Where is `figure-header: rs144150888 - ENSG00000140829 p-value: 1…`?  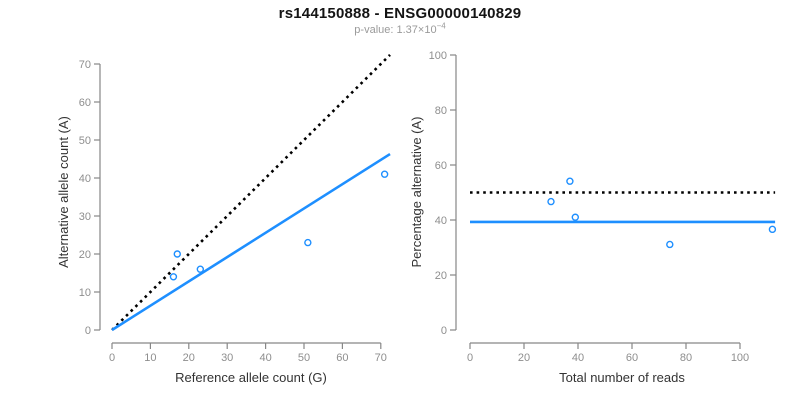
figure-header: rs144150888 - ENSG00000140829 p-value: 1… is located at coordinates (400, 20).